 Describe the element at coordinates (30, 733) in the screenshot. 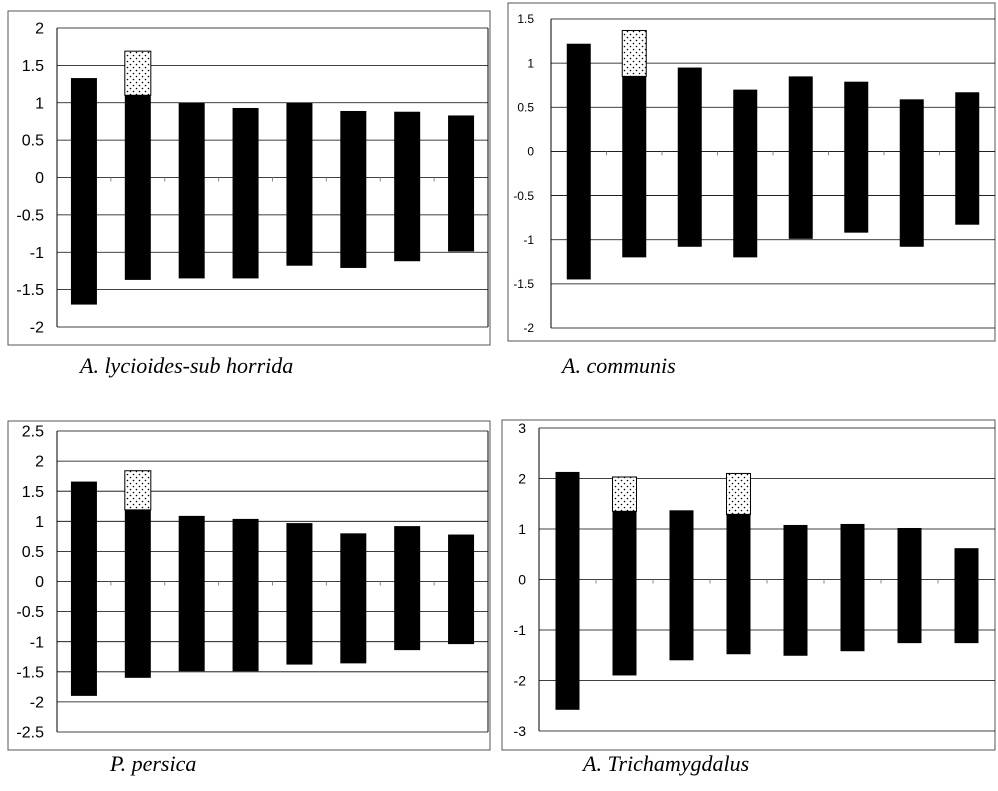

I see `y-tick-label: -2.5` at that location.